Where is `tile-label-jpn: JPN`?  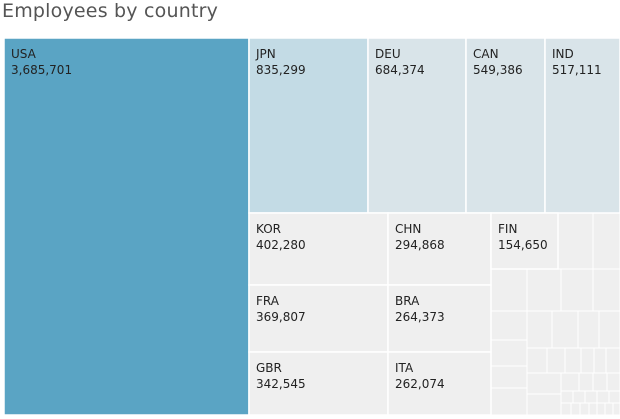
tile-label-jpn: JPN is located at coordinates (265, 54).